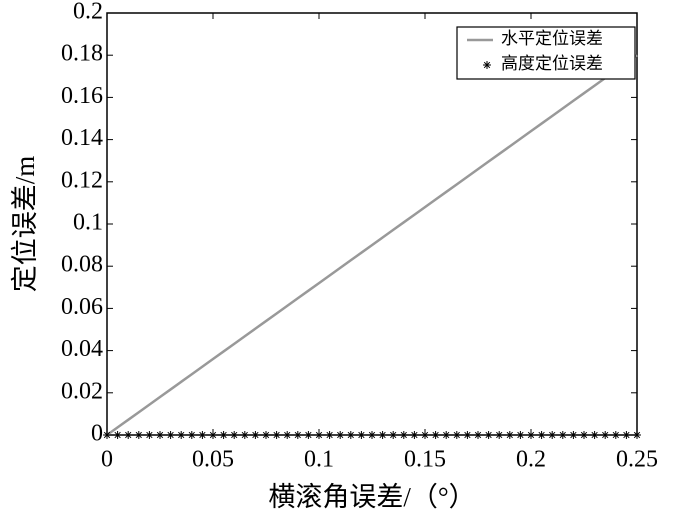 The image size is (700, 522). Describe the element at coordinates (531, 460) in the screenshot. I see `x-tick-label: 0.2` at that location.